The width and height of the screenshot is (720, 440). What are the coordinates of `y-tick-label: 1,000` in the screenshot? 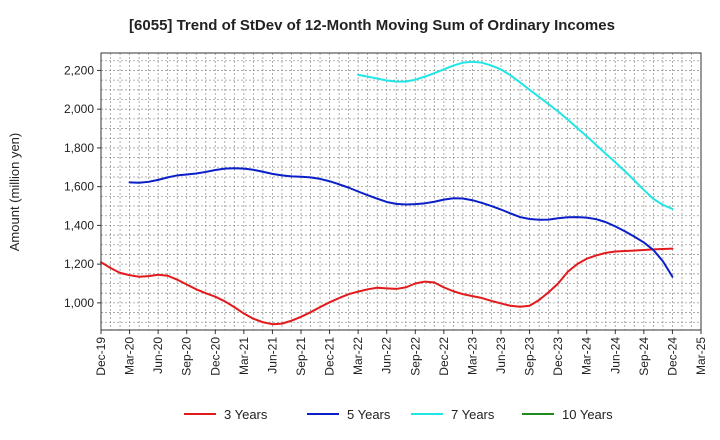 It's located at (79, 303).